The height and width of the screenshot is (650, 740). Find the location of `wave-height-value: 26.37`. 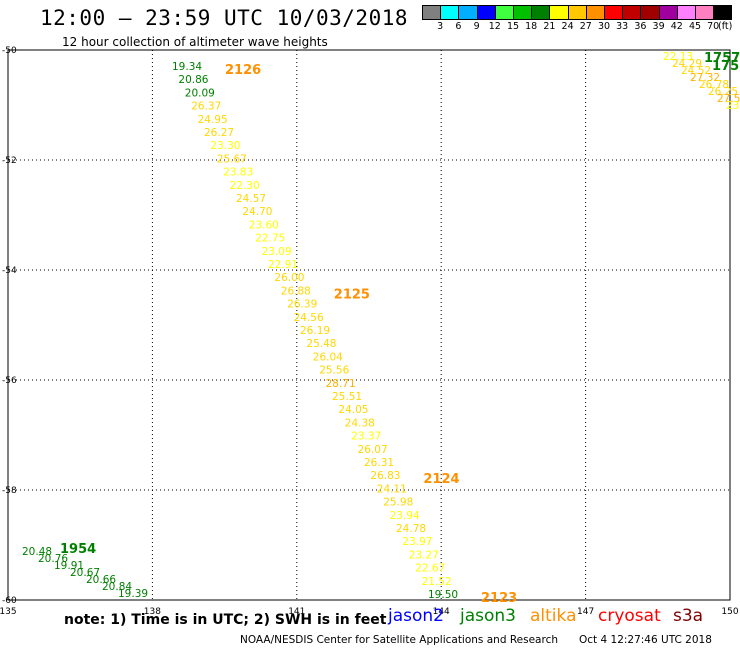

wave-height-value: 26.37 is located at coordinates (206, 107).